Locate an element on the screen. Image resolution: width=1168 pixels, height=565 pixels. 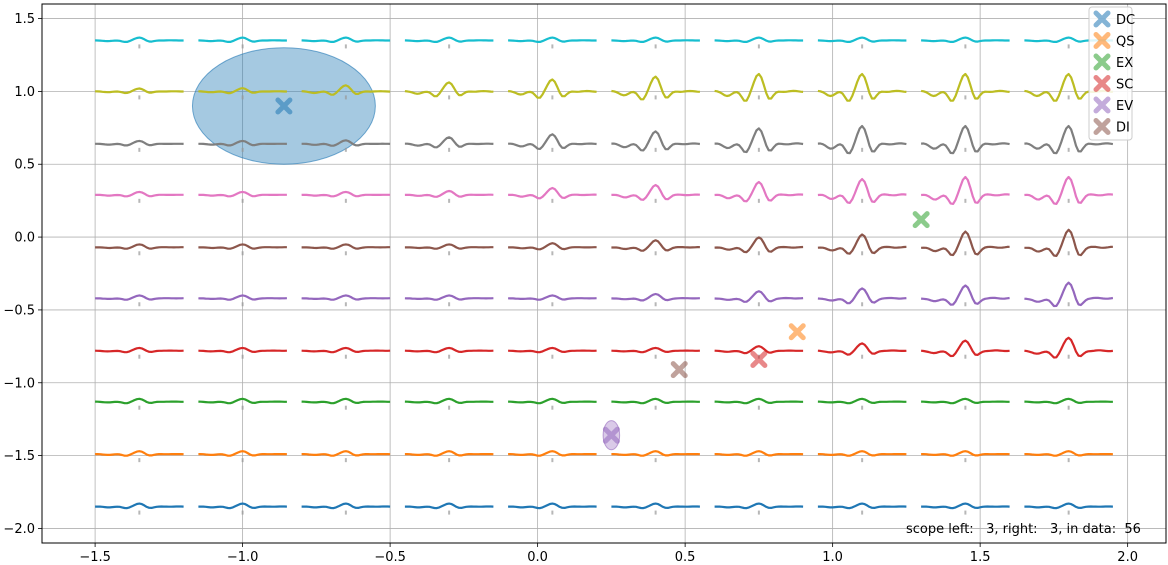
legend-marker-ex is located at coordinates (1102, 62).